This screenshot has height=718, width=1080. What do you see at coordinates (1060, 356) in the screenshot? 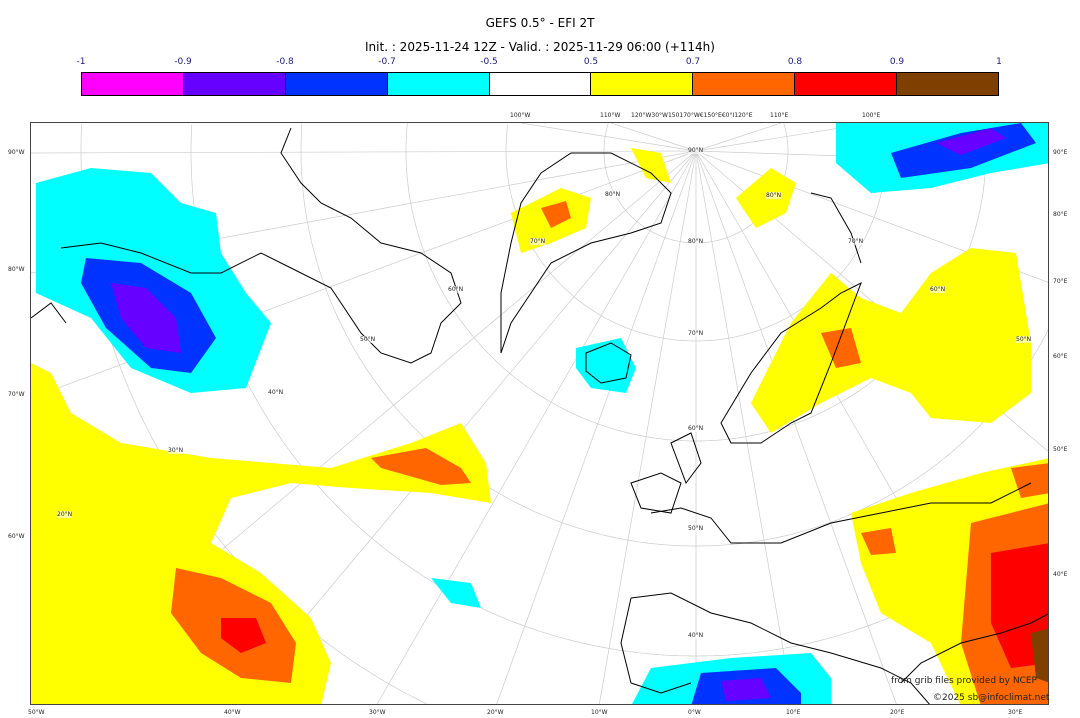
I see `right-axis-label: 60°E` at bounding box center [1060, 356].